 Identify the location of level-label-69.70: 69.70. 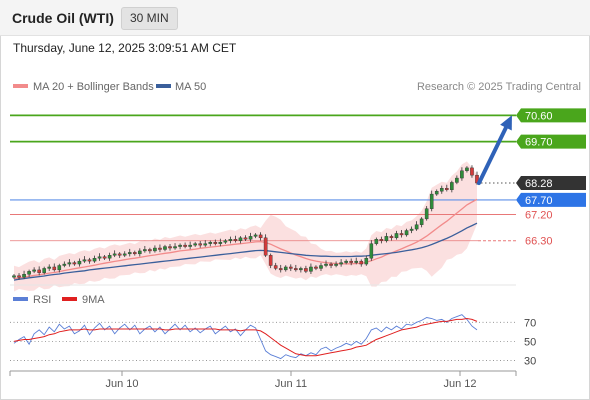
(551, 141).